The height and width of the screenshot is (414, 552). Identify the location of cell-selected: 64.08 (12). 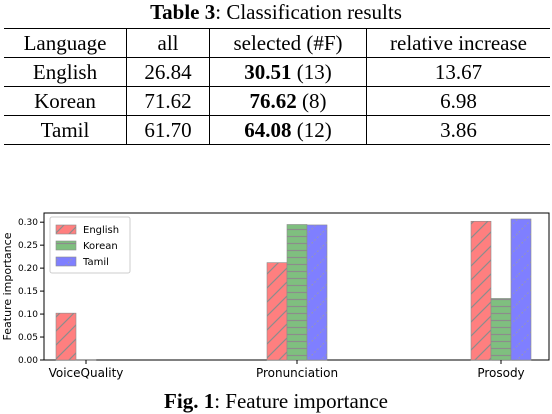
(288, 130).